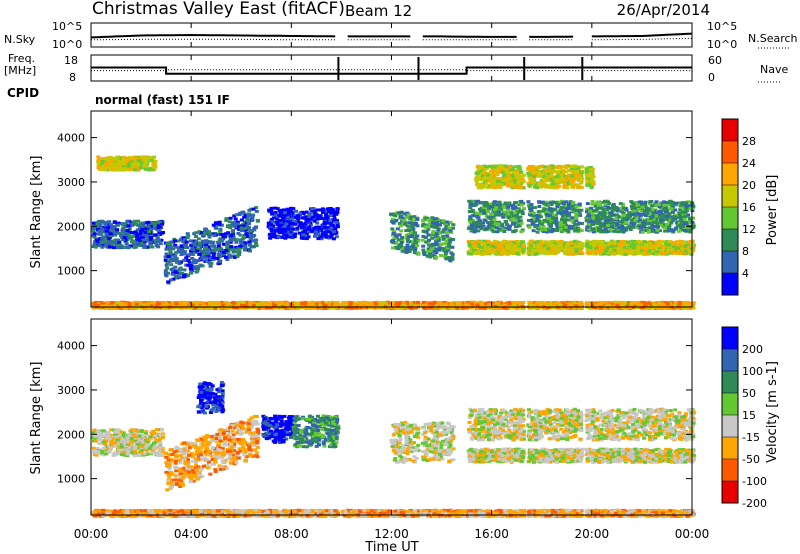 This screenshot has width=800, height=554. Describe the element at coordinates (71, 60) in the screenshot. I see `frequency-tick-top: 18` at that location.